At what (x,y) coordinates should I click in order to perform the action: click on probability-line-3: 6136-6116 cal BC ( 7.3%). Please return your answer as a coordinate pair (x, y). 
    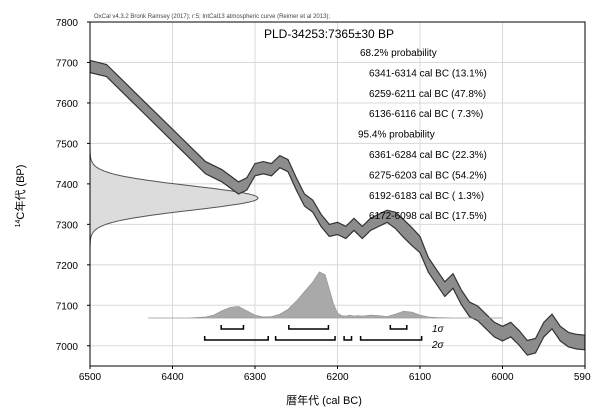
    Looking at the image, I should click on (426, 114).